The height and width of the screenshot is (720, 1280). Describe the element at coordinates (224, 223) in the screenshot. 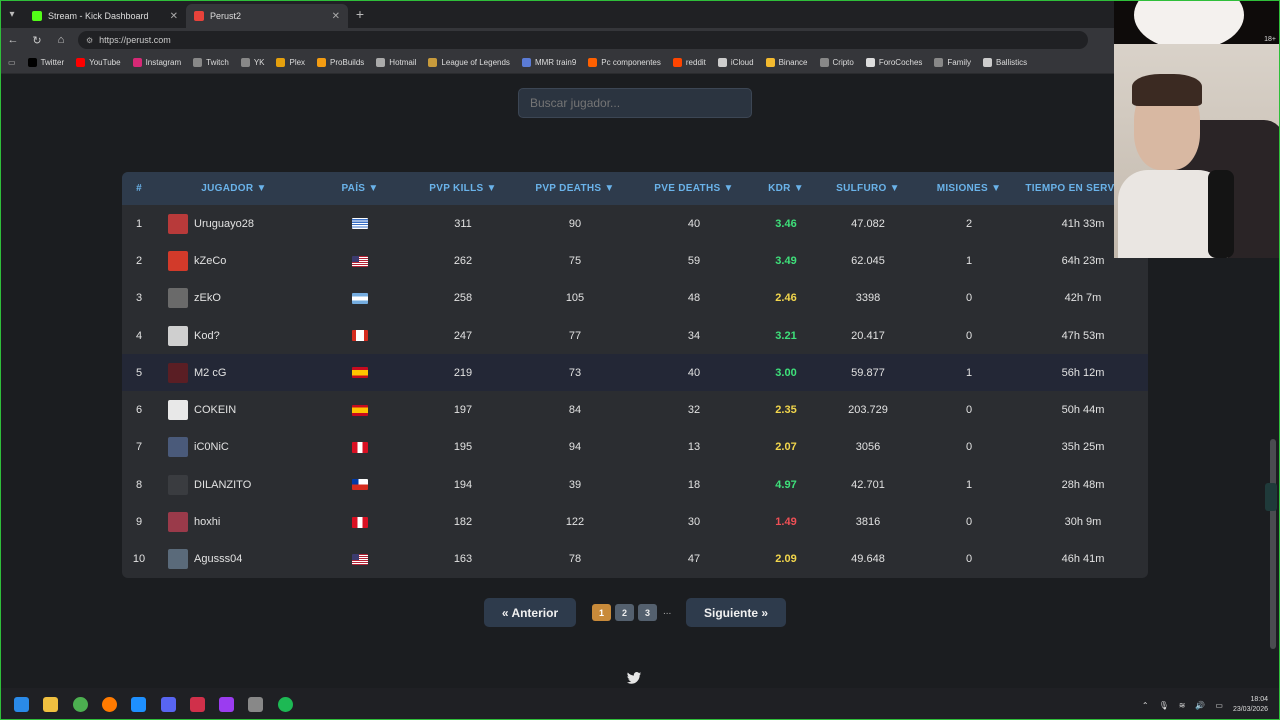

I see `player-name: Uruguayo28` at that location.